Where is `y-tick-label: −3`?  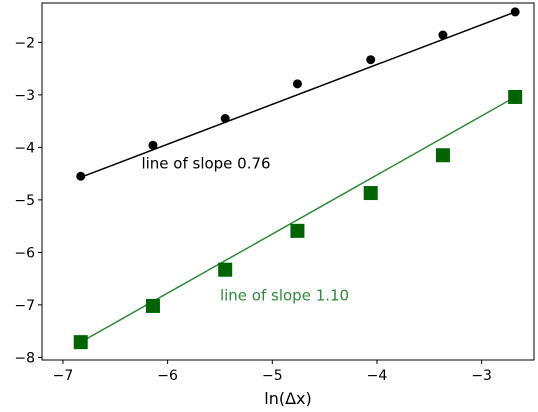
y-tick-label: −3 is located at coordinates (24, 96).